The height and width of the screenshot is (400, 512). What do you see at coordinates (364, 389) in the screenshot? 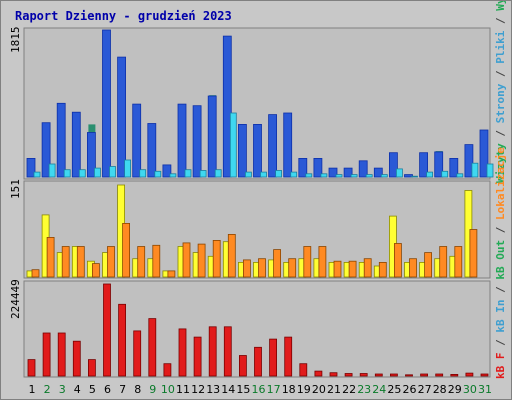
I see `day-label-23: 23` at bounding box center [364, 389].